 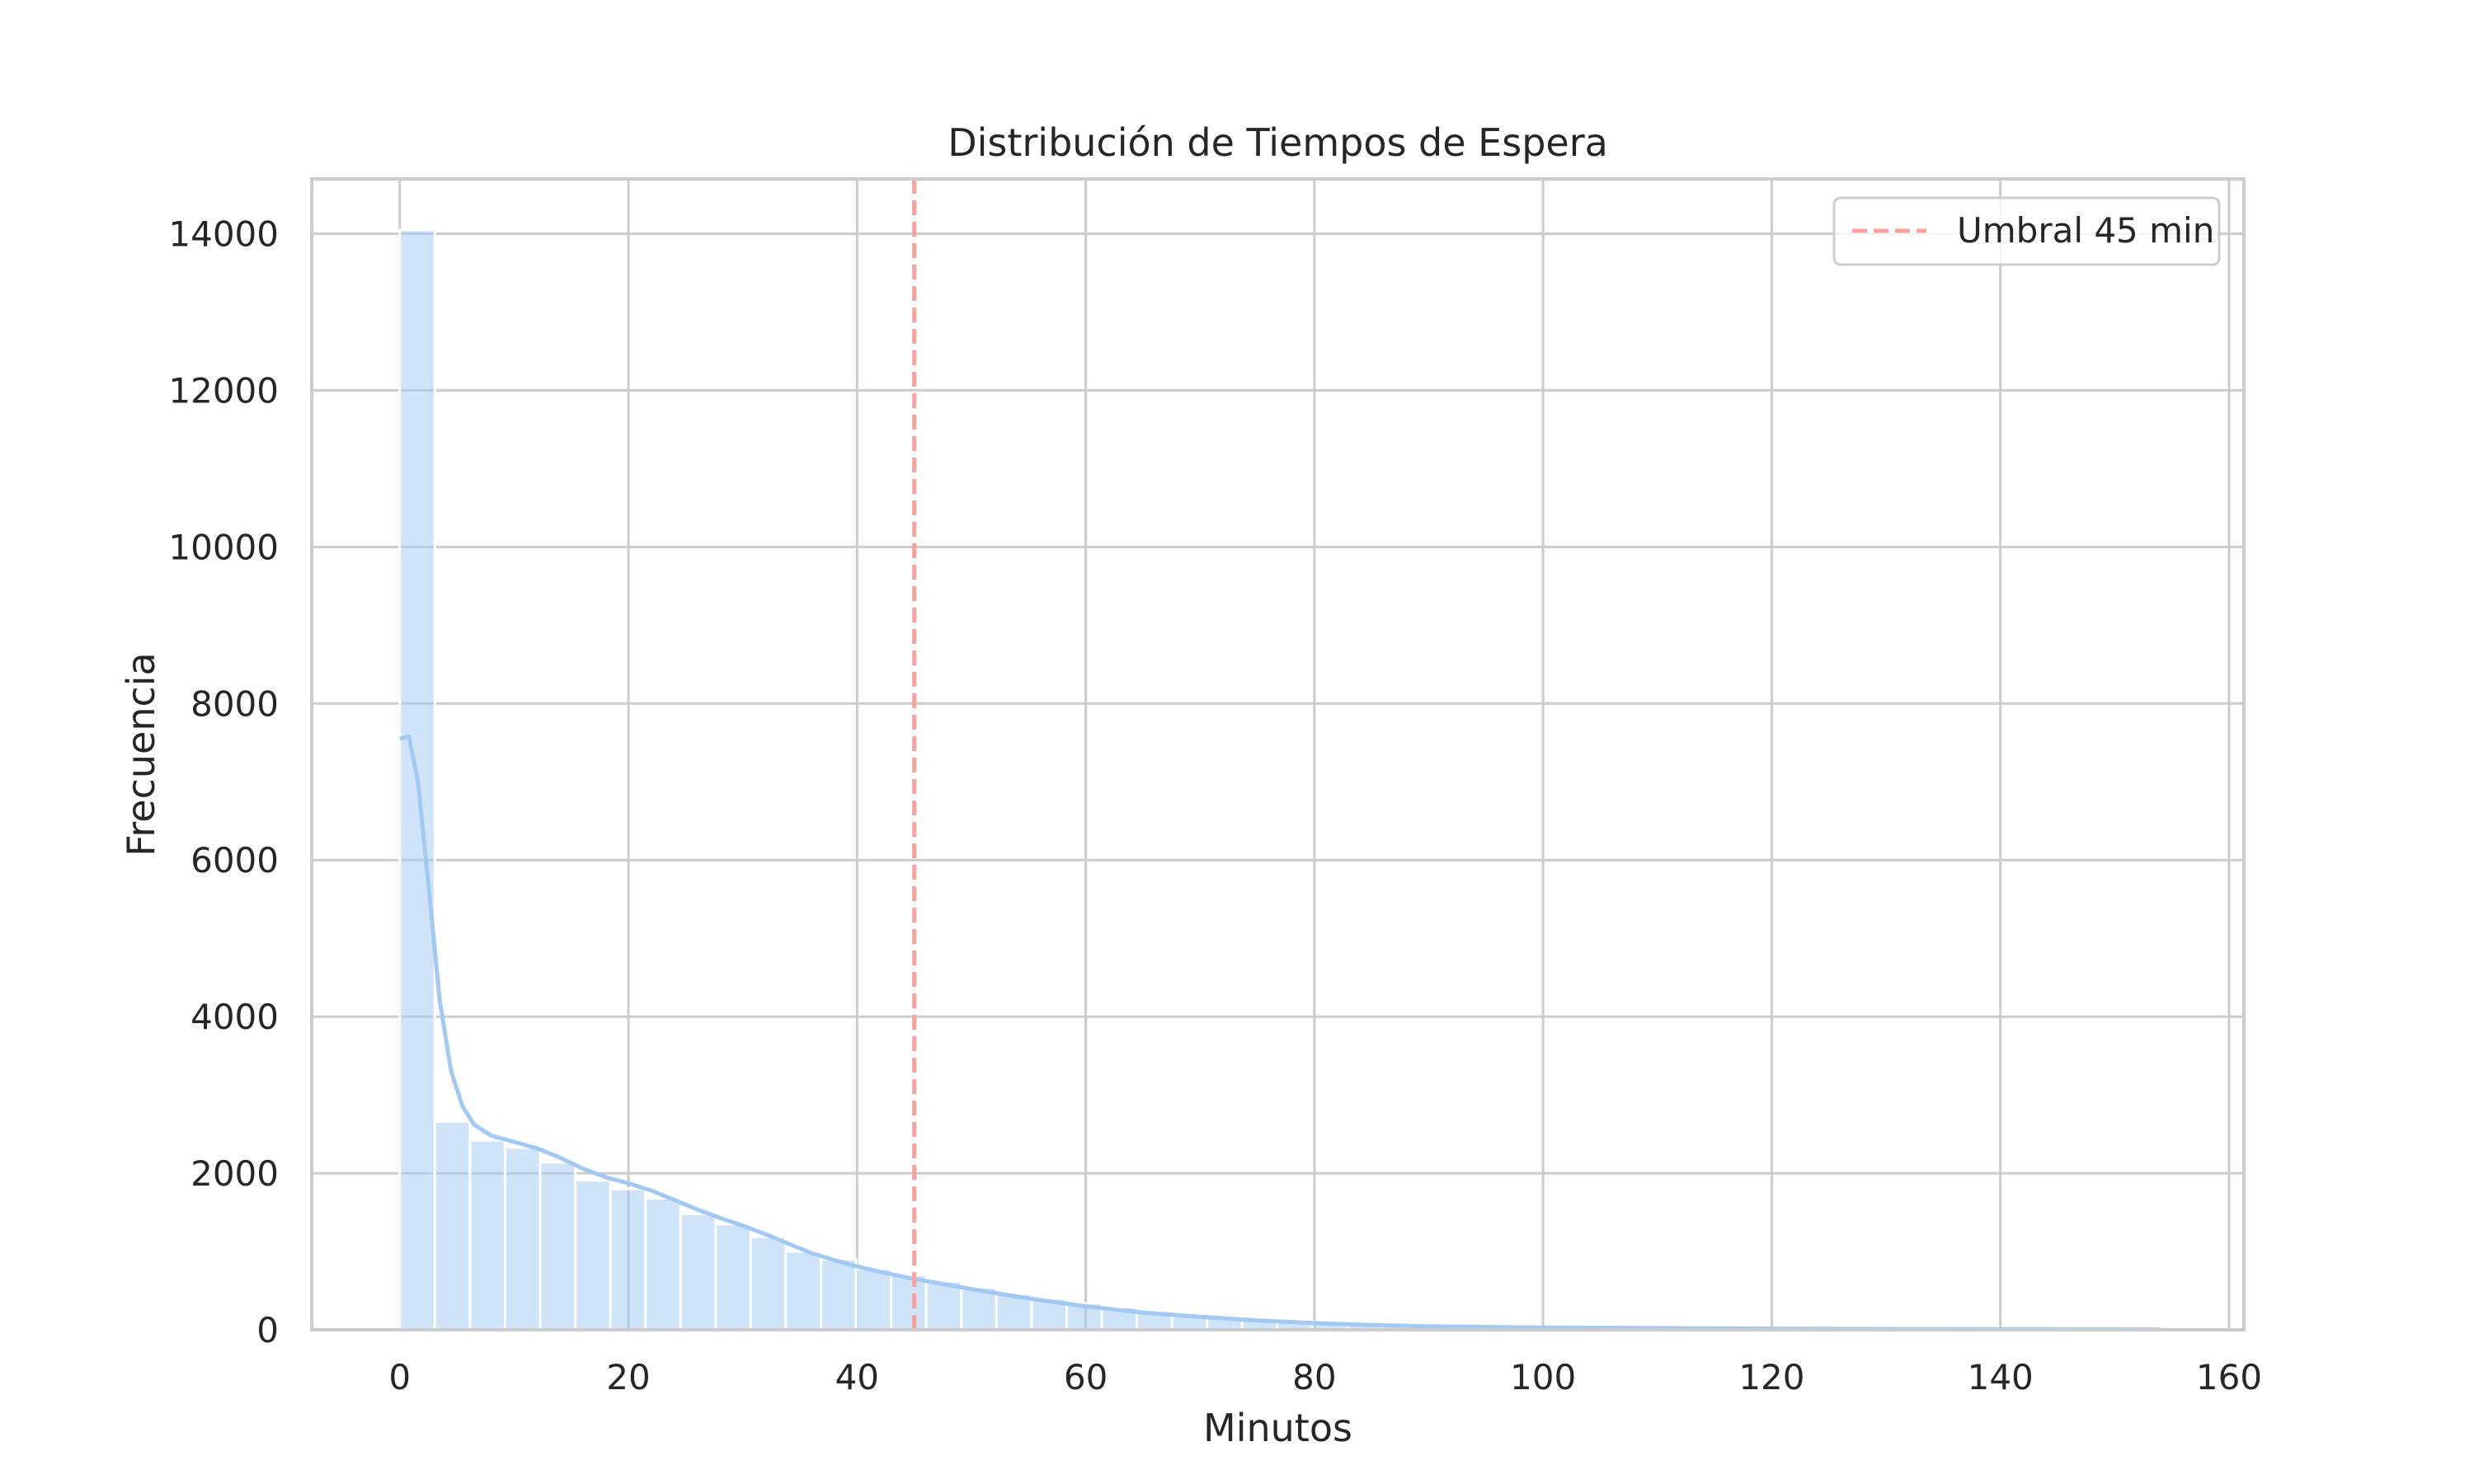 What do you see at coordinates (141, 754) in the screenshot?
I see `y-axis-label: Frecuencia` at bounding box center [141, 754].